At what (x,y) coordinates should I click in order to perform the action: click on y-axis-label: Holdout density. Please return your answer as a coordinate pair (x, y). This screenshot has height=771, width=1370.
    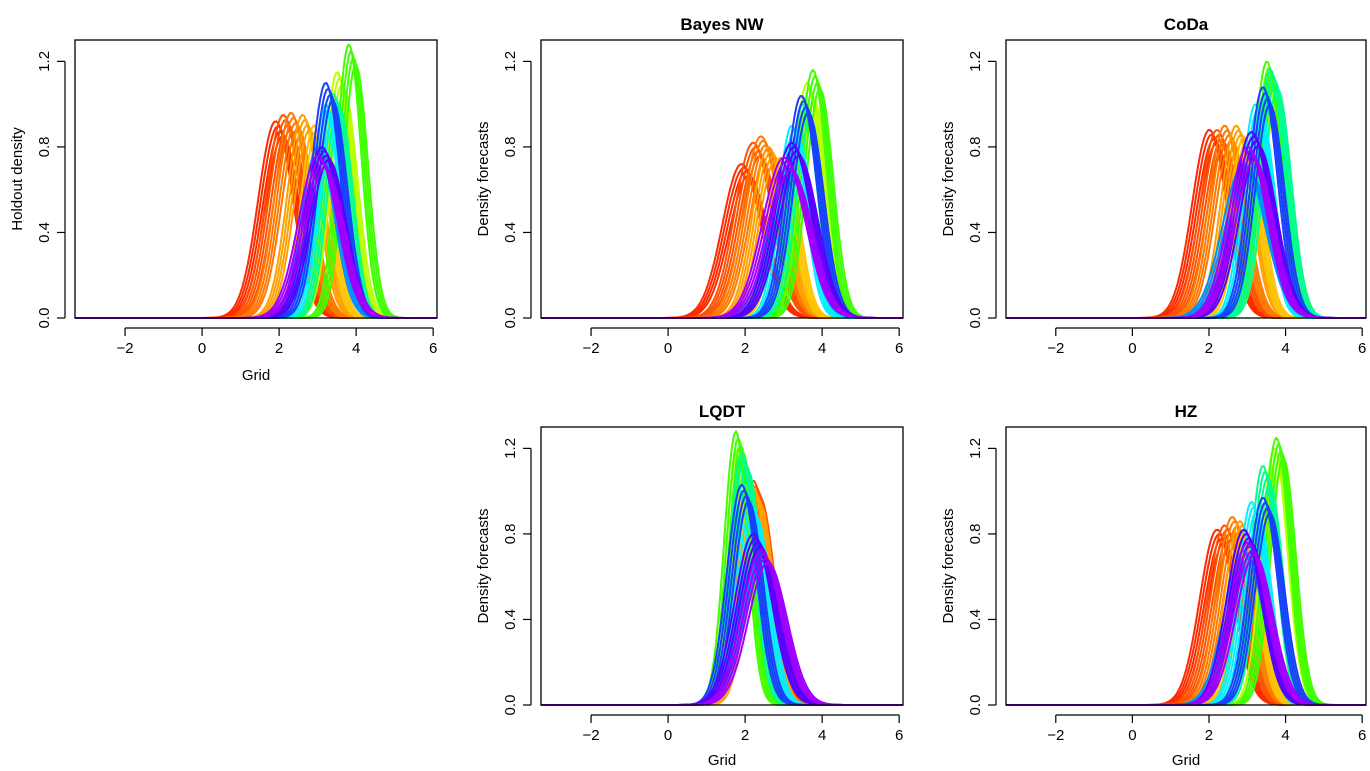
    Looking at the image, I should click on (17, 179).